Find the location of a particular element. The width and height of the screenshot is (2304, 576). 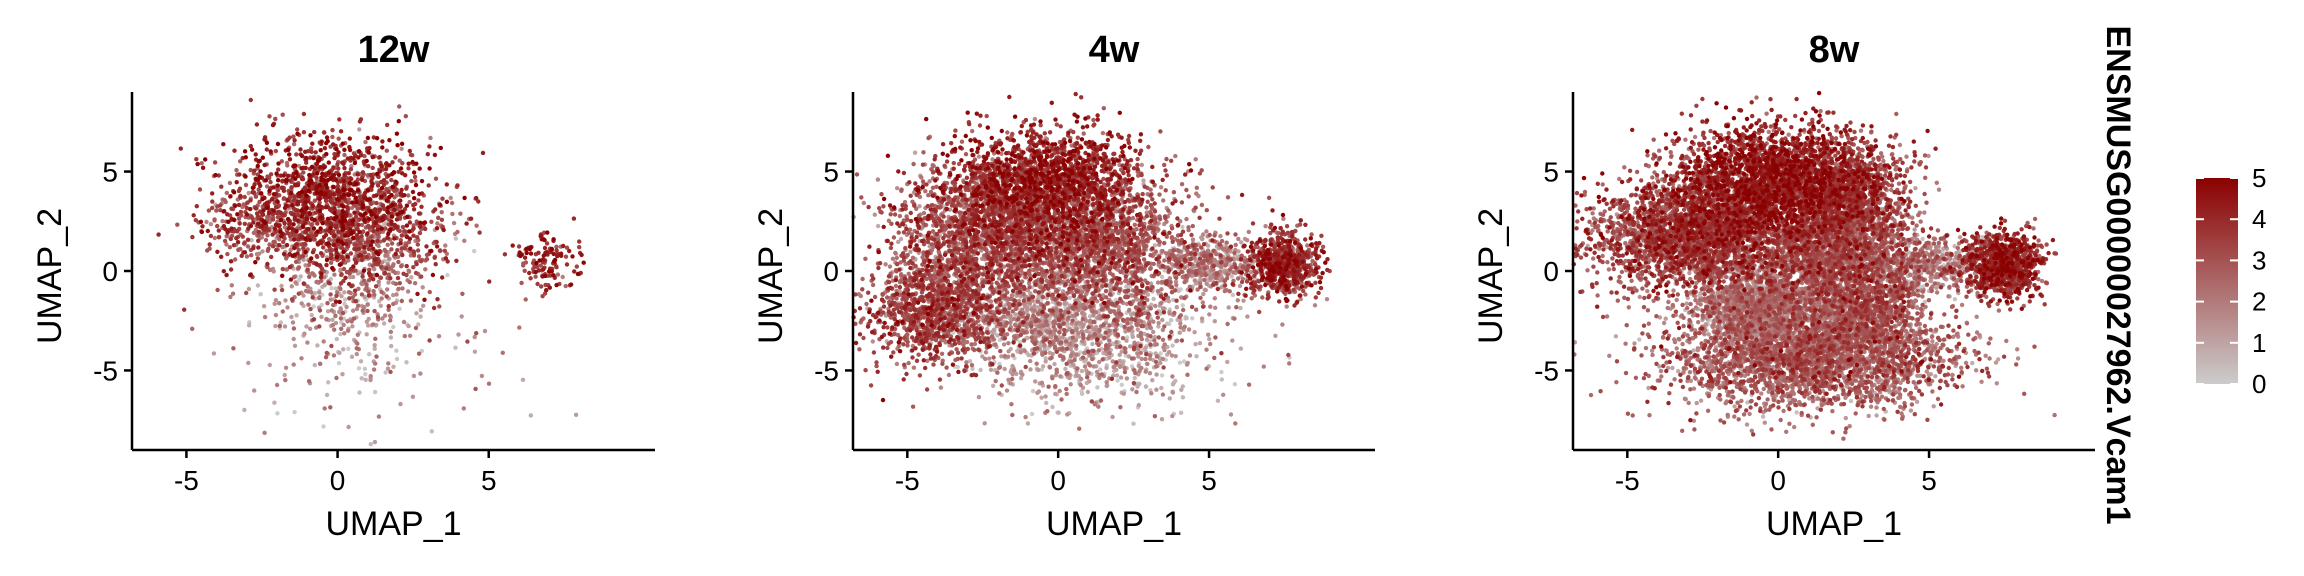

x-tick-label: 5 is located at coordinates (489, 480).